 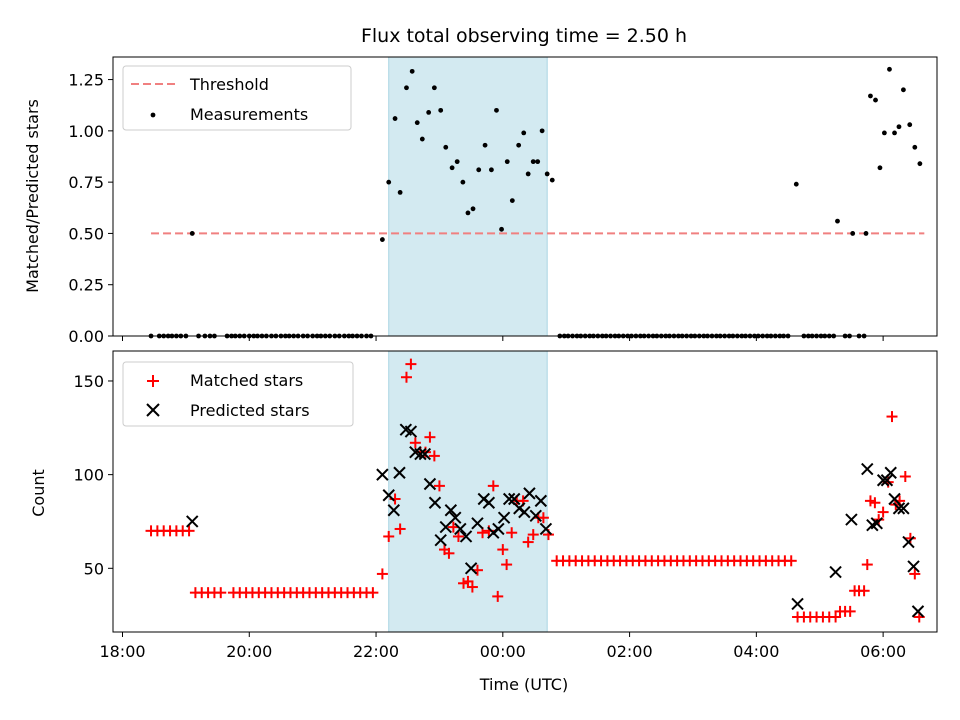 I want to click on y-axis-label-top: Matched/Predicted stars, so click(x=32, y=196).